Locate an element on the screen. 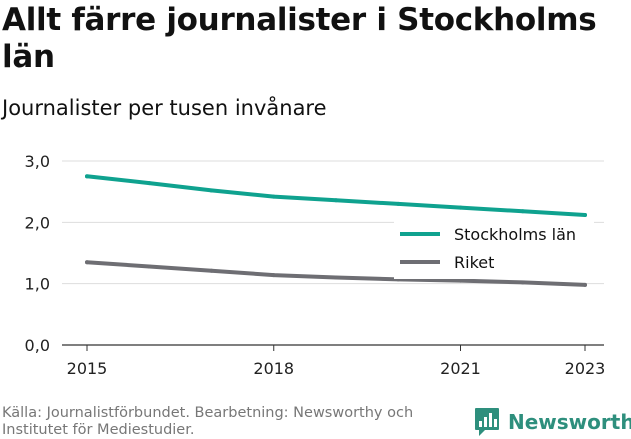  brand-logo: Newsworthy is located at coordinates (552, 422).